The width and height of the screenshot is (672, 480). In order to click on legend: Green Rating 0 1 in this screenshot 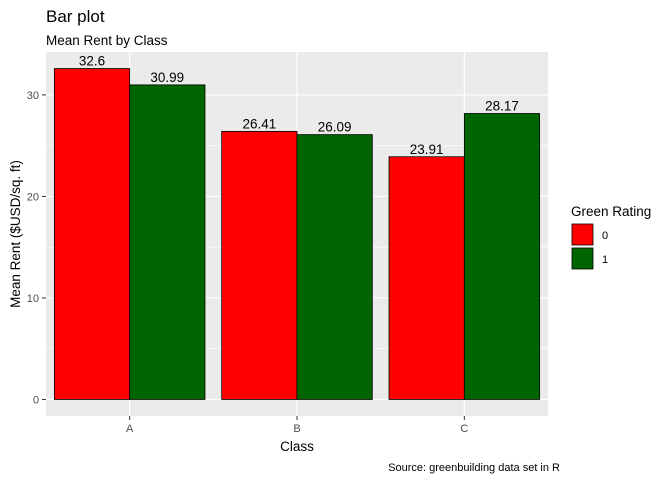, I will do `click(611, 237)`.